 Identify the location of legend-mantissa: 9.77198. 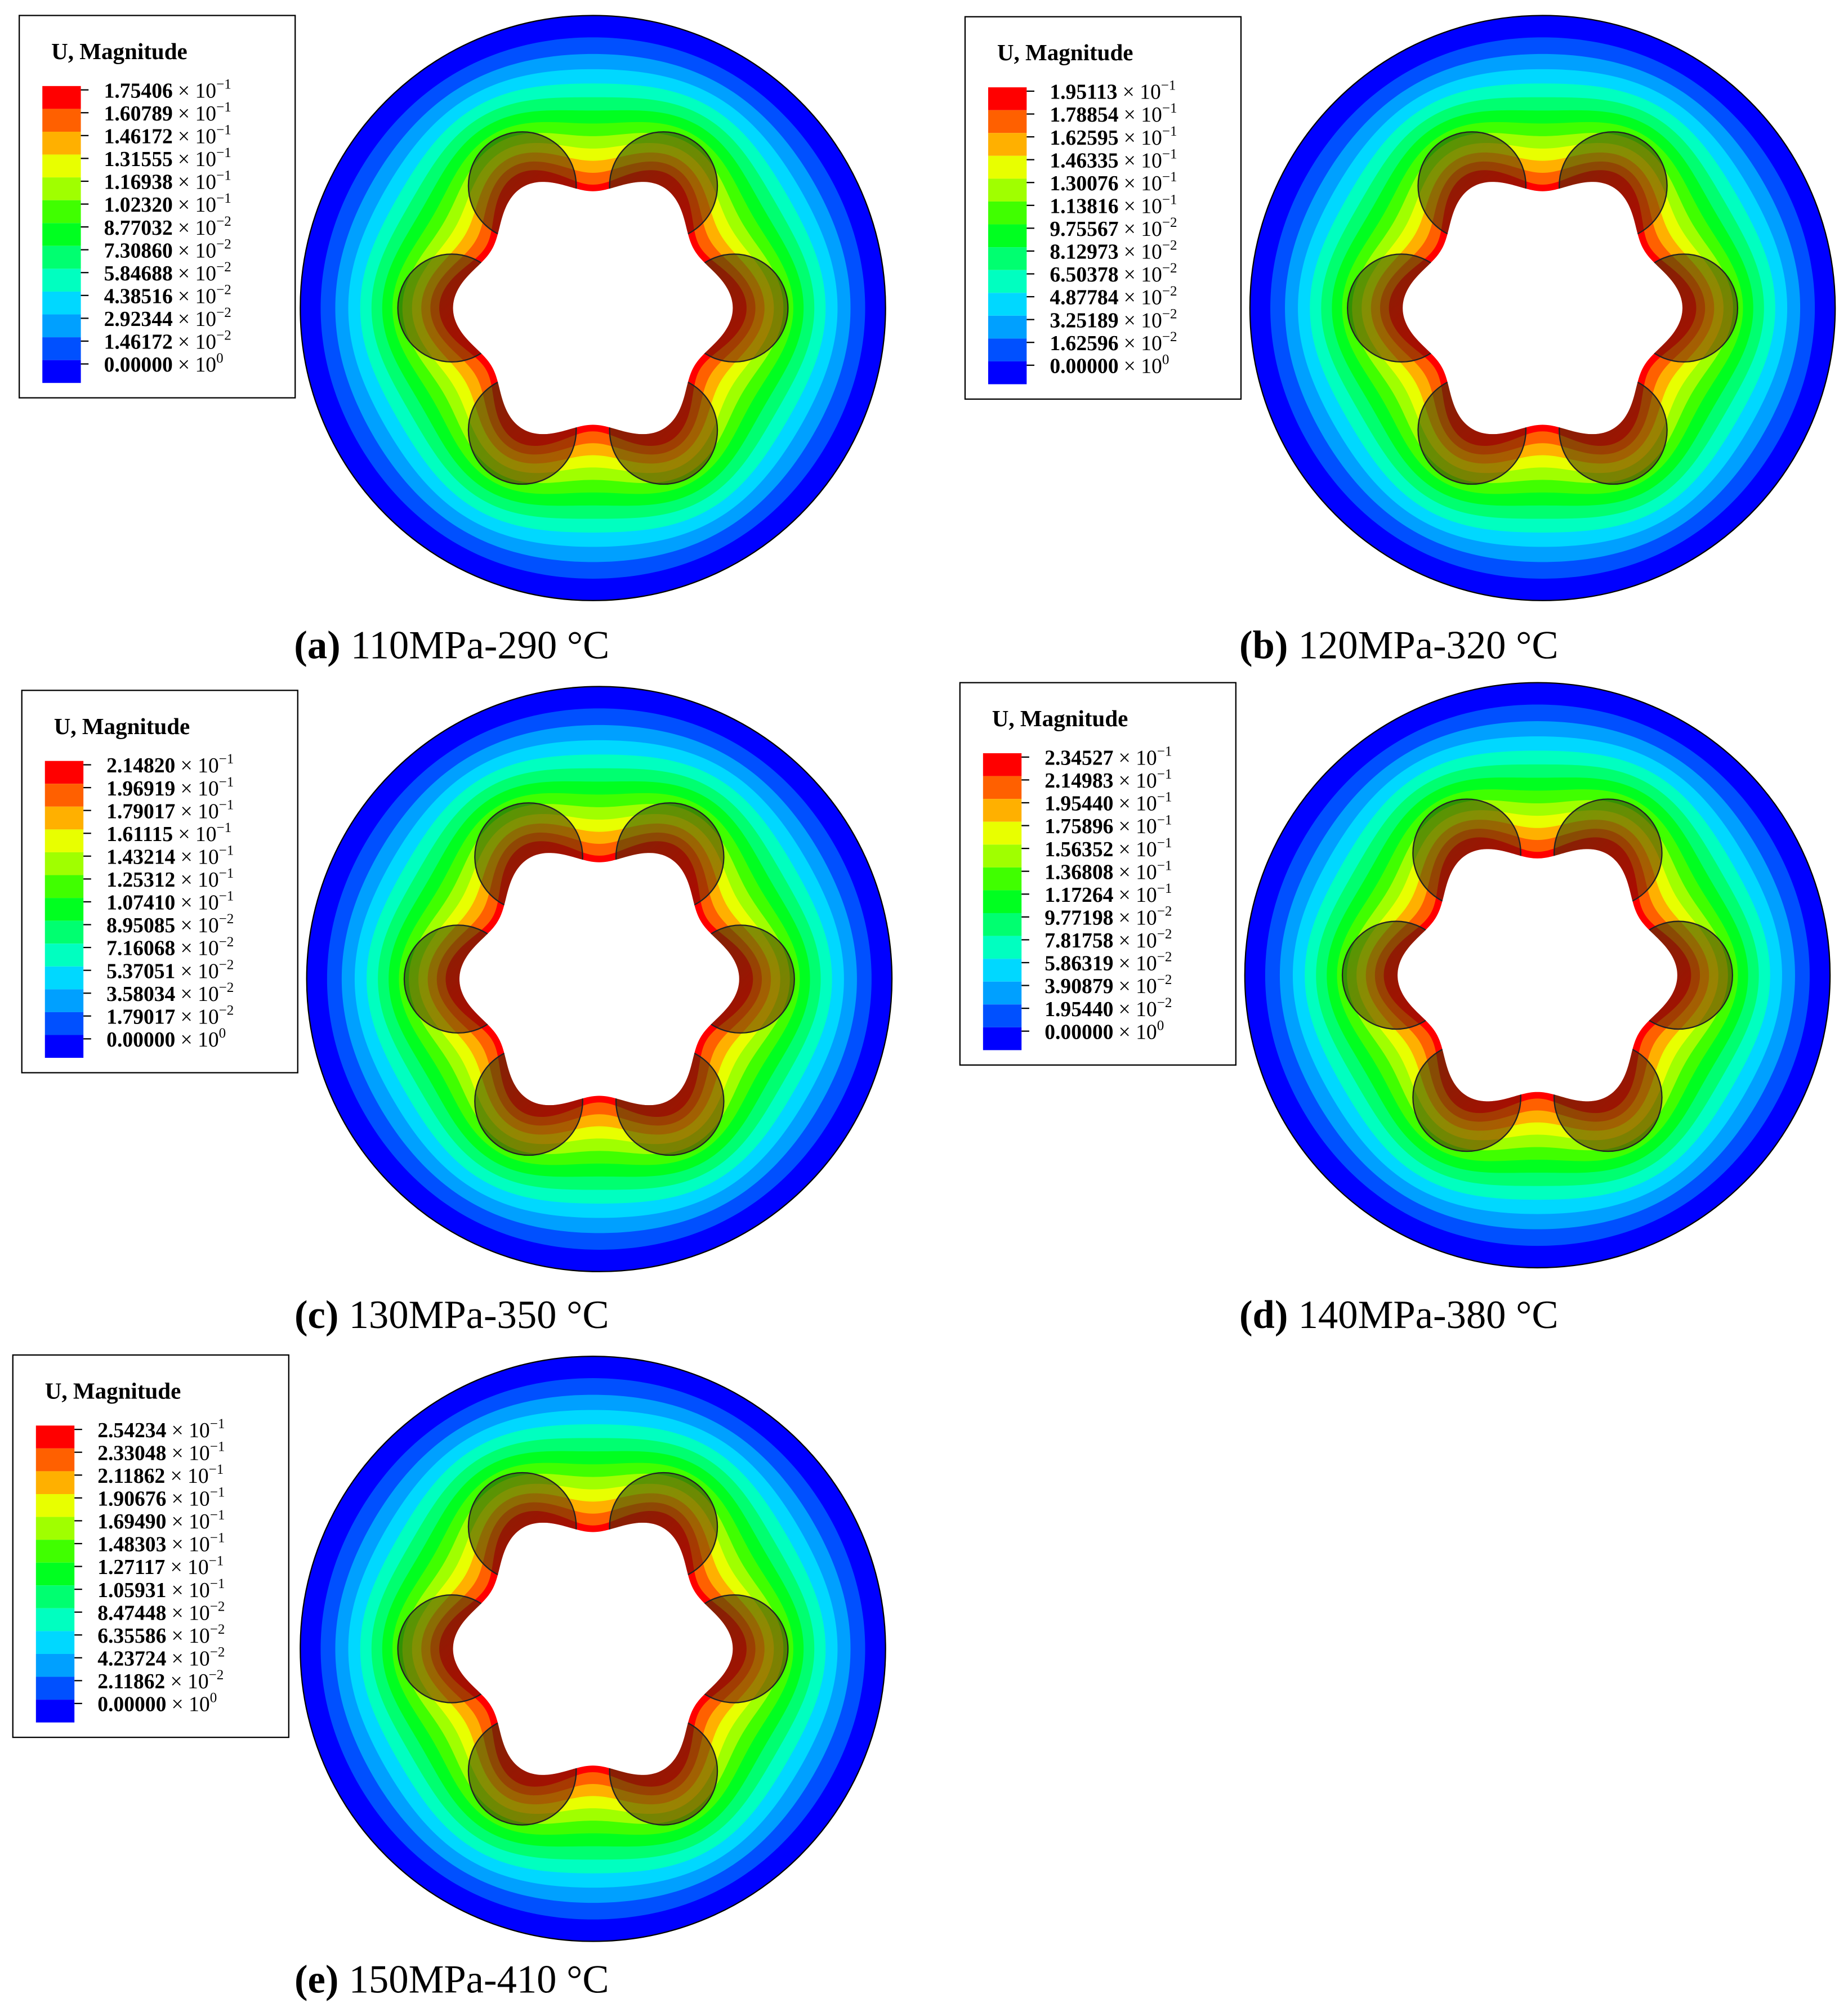
(1078, 918).